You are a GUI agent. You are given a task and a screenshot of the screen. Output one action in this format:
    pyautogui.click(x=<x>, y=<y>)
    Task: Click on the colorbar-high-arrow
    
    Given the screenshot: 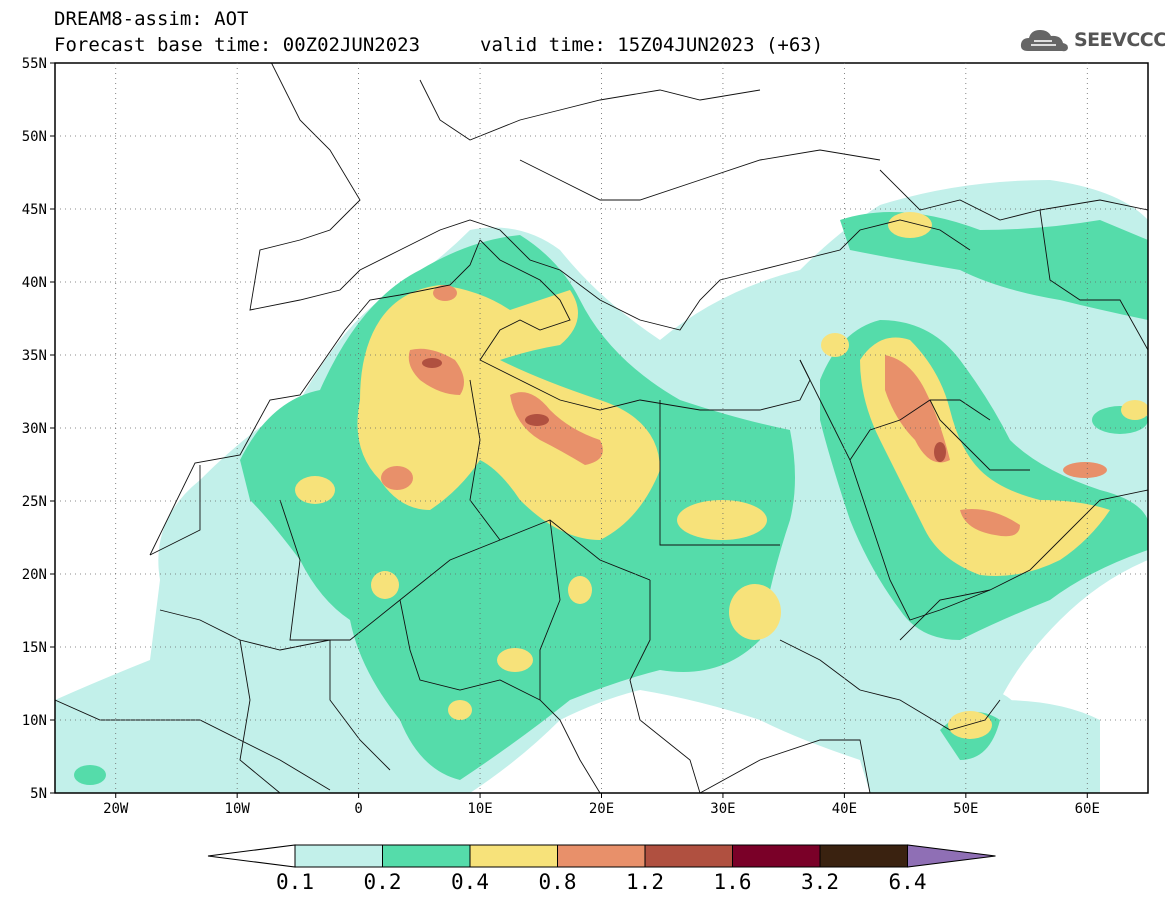 What is the action you would take?
    pyautogui.click(x=951, y=856)
    